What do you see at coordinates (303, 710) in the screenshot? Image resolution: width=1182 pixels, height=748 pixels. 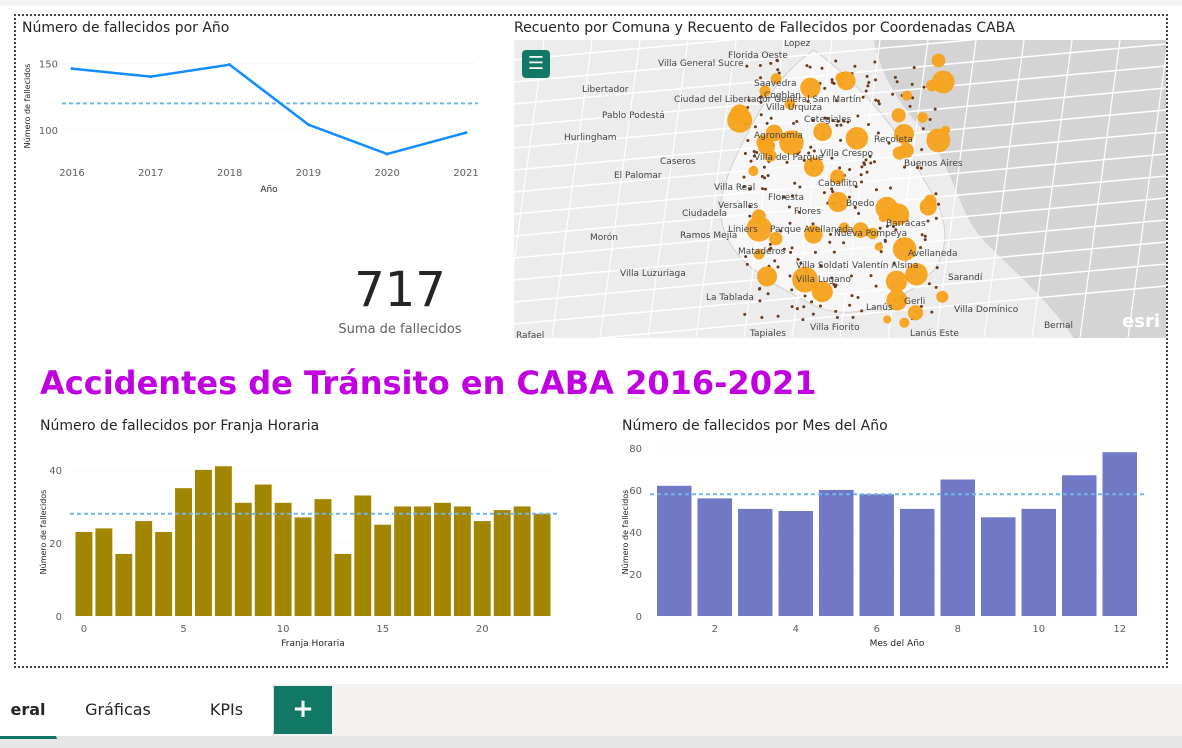 I see `add-page-button: +` at bounding box center [303, 710].